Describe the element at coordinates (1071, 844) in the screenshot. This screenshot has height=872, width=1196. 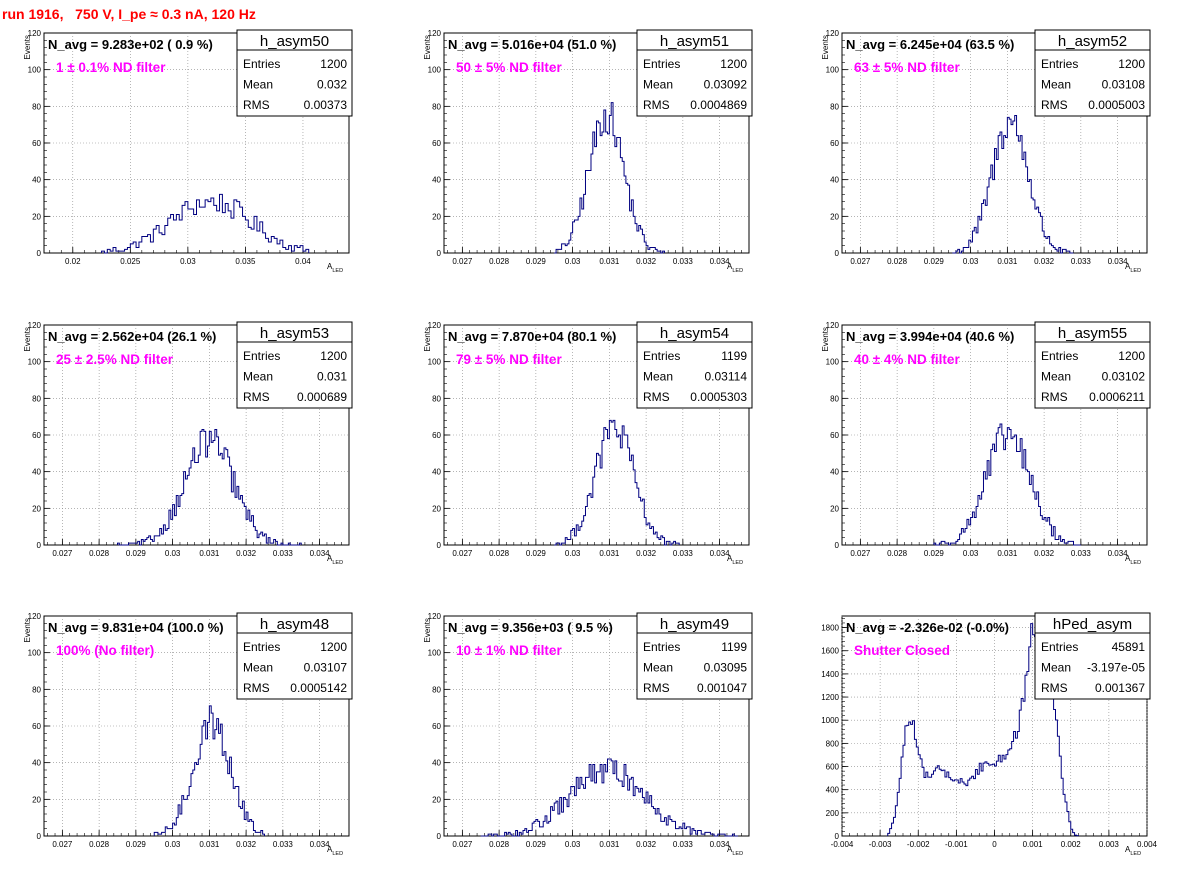
I see `x-tick-label: 0.002` at that location.